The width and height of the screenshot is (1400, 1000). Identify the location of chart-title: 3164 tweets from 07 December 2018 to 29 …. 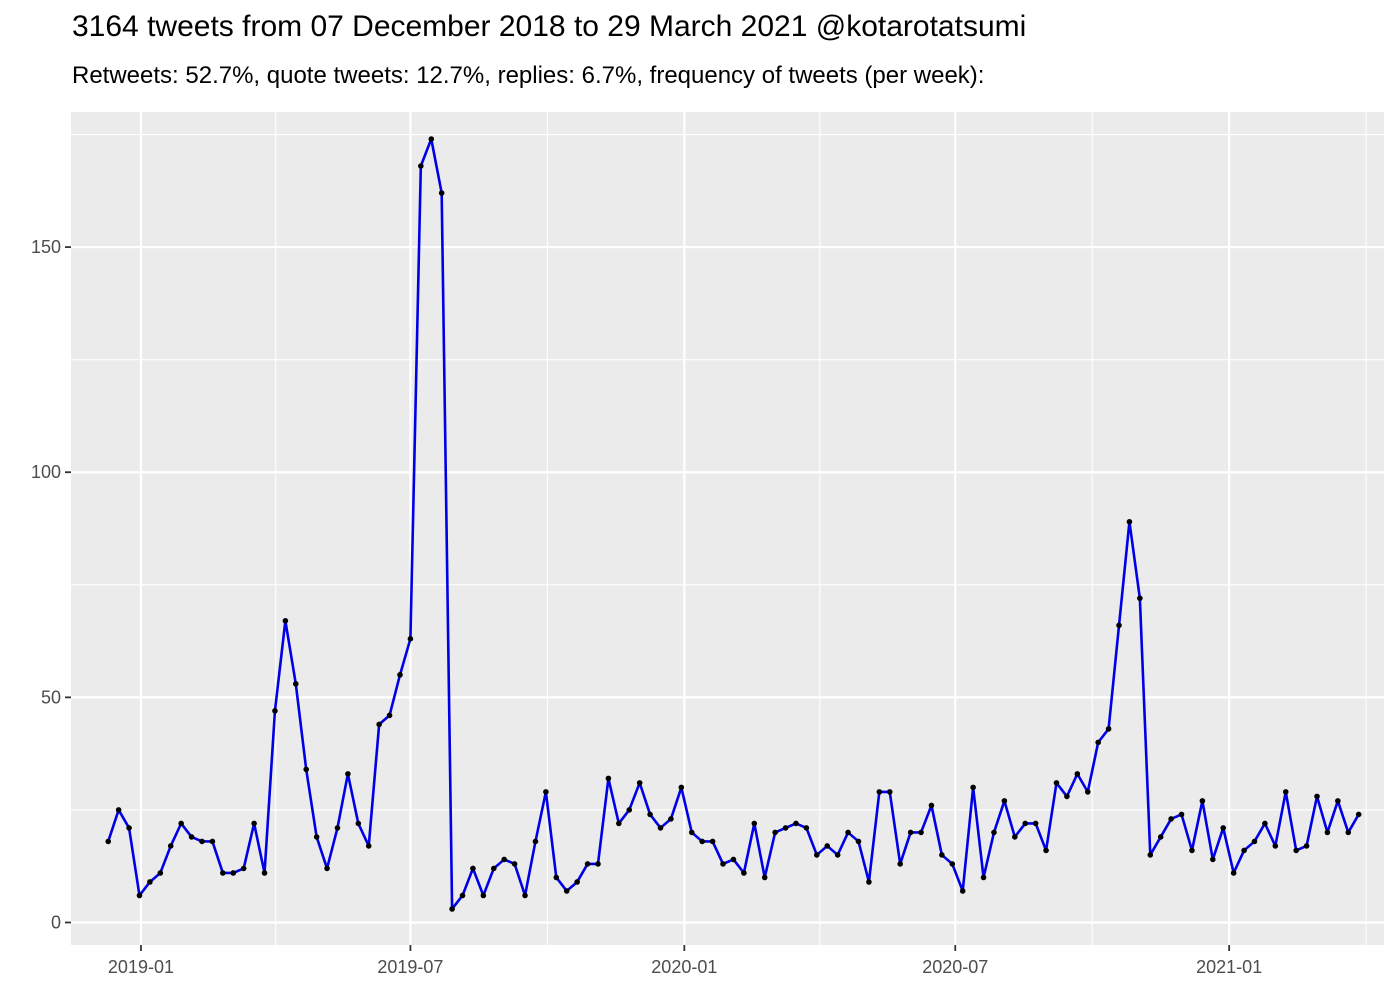
(549, 26).